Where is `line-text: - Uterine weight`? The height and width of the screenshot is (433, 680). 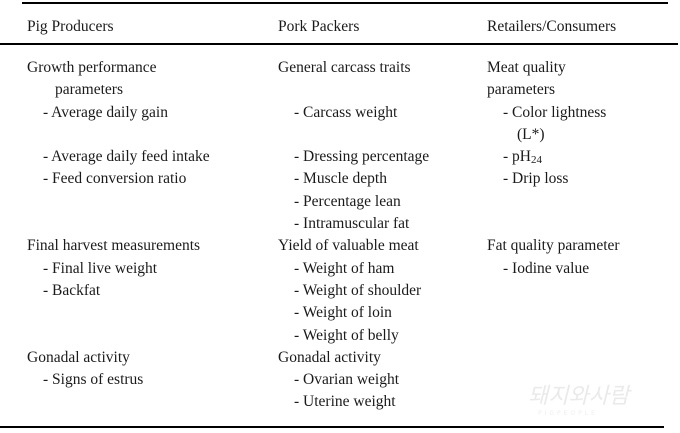
line-text: - Uterine weight is located at coordinates (345, 402).